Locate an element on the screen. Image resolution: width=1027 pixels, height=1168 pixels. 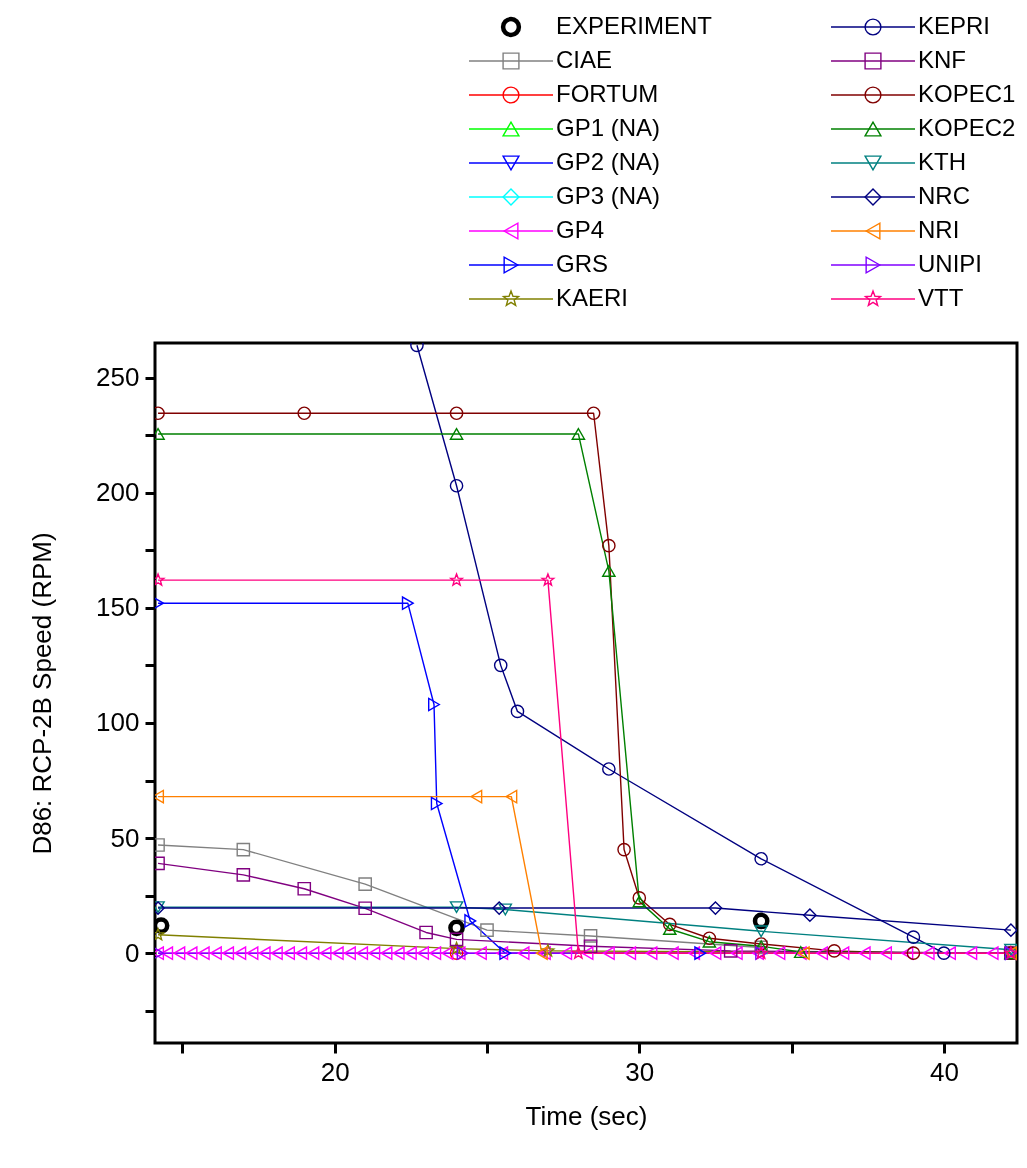
legend-label: GP1 (NA) is located at coordinates (608, 127).